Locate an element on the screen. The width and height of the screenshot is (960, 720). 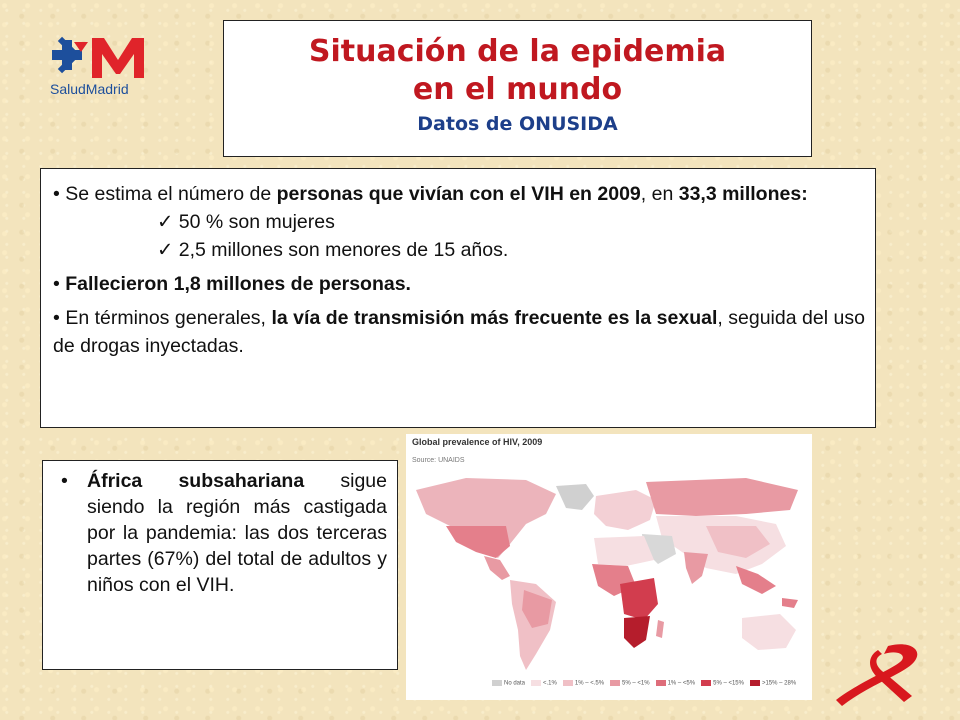
africa-north-shape is located at coordinates (624, 551).